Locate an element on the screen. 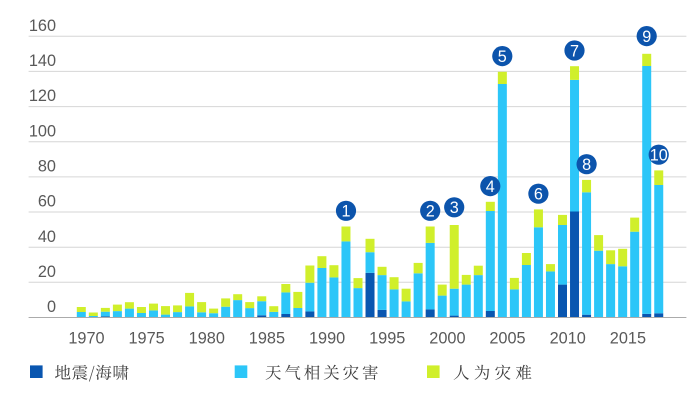  svg-text: 120 is located at coordinates (42, 96).